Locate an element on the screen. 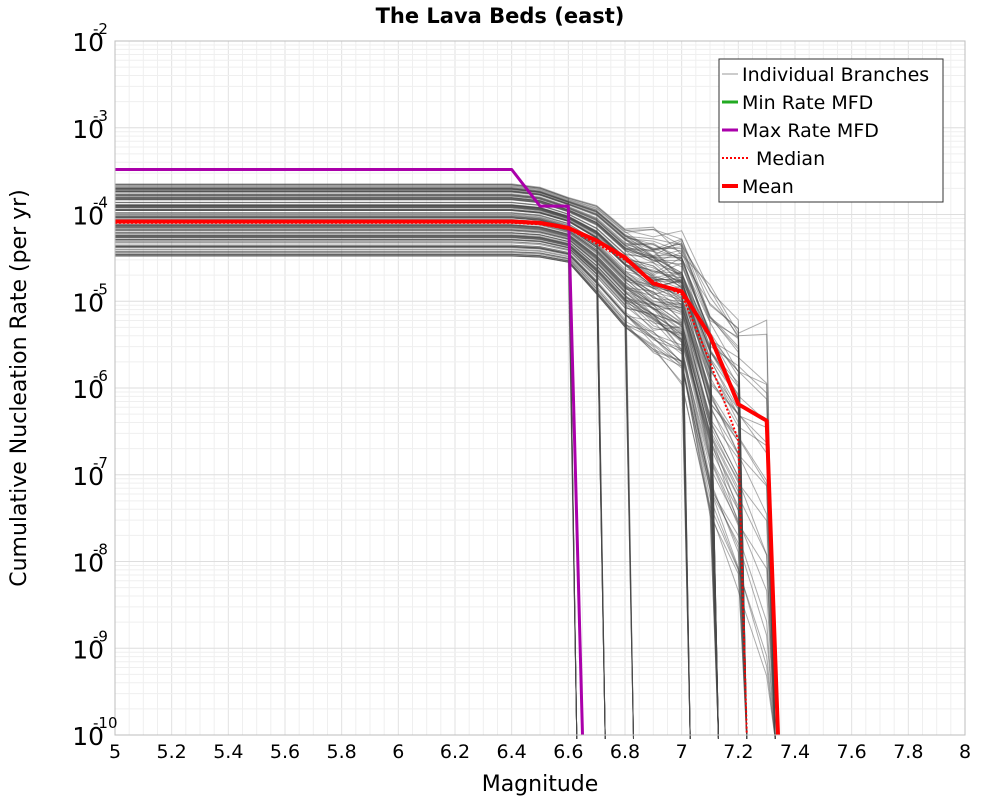  y-tick-exponent: -4 is located at coordinates (100, 203).